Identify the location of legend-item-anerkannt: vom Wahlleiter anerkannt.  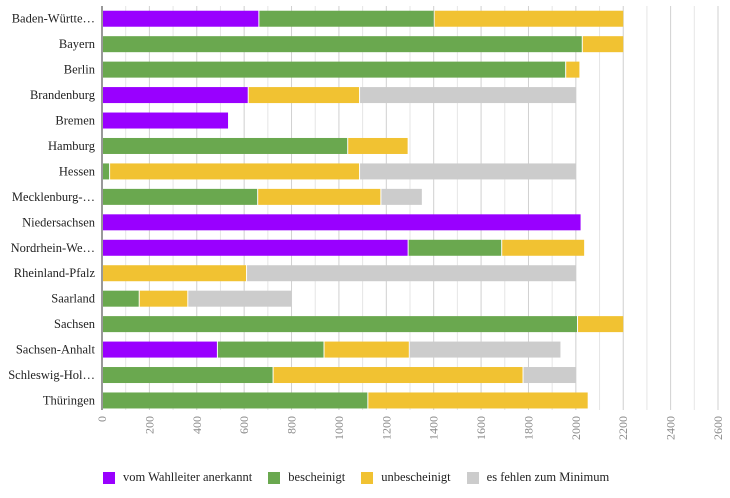
(177, 477).